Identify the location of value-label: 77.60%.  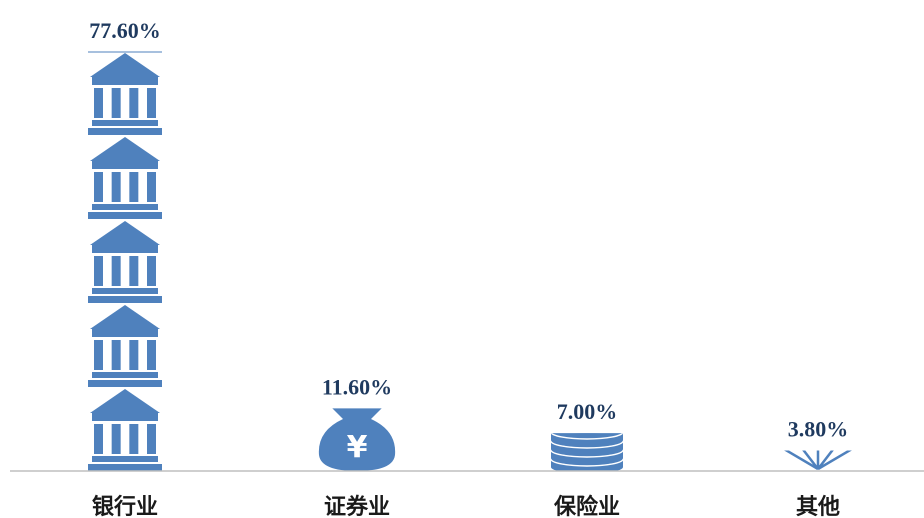
(125, 30).